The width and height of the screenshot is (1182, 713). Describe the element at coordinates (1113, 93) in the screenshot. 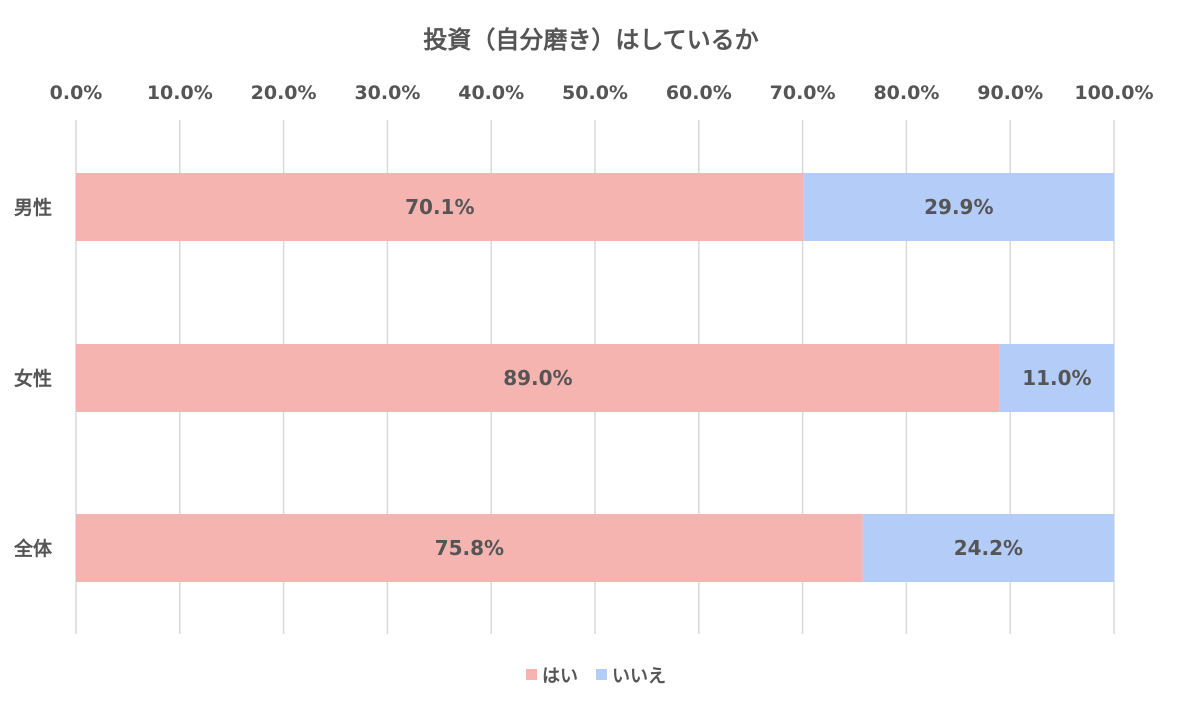

I see `x-tick-label: 100.0%` at that location.